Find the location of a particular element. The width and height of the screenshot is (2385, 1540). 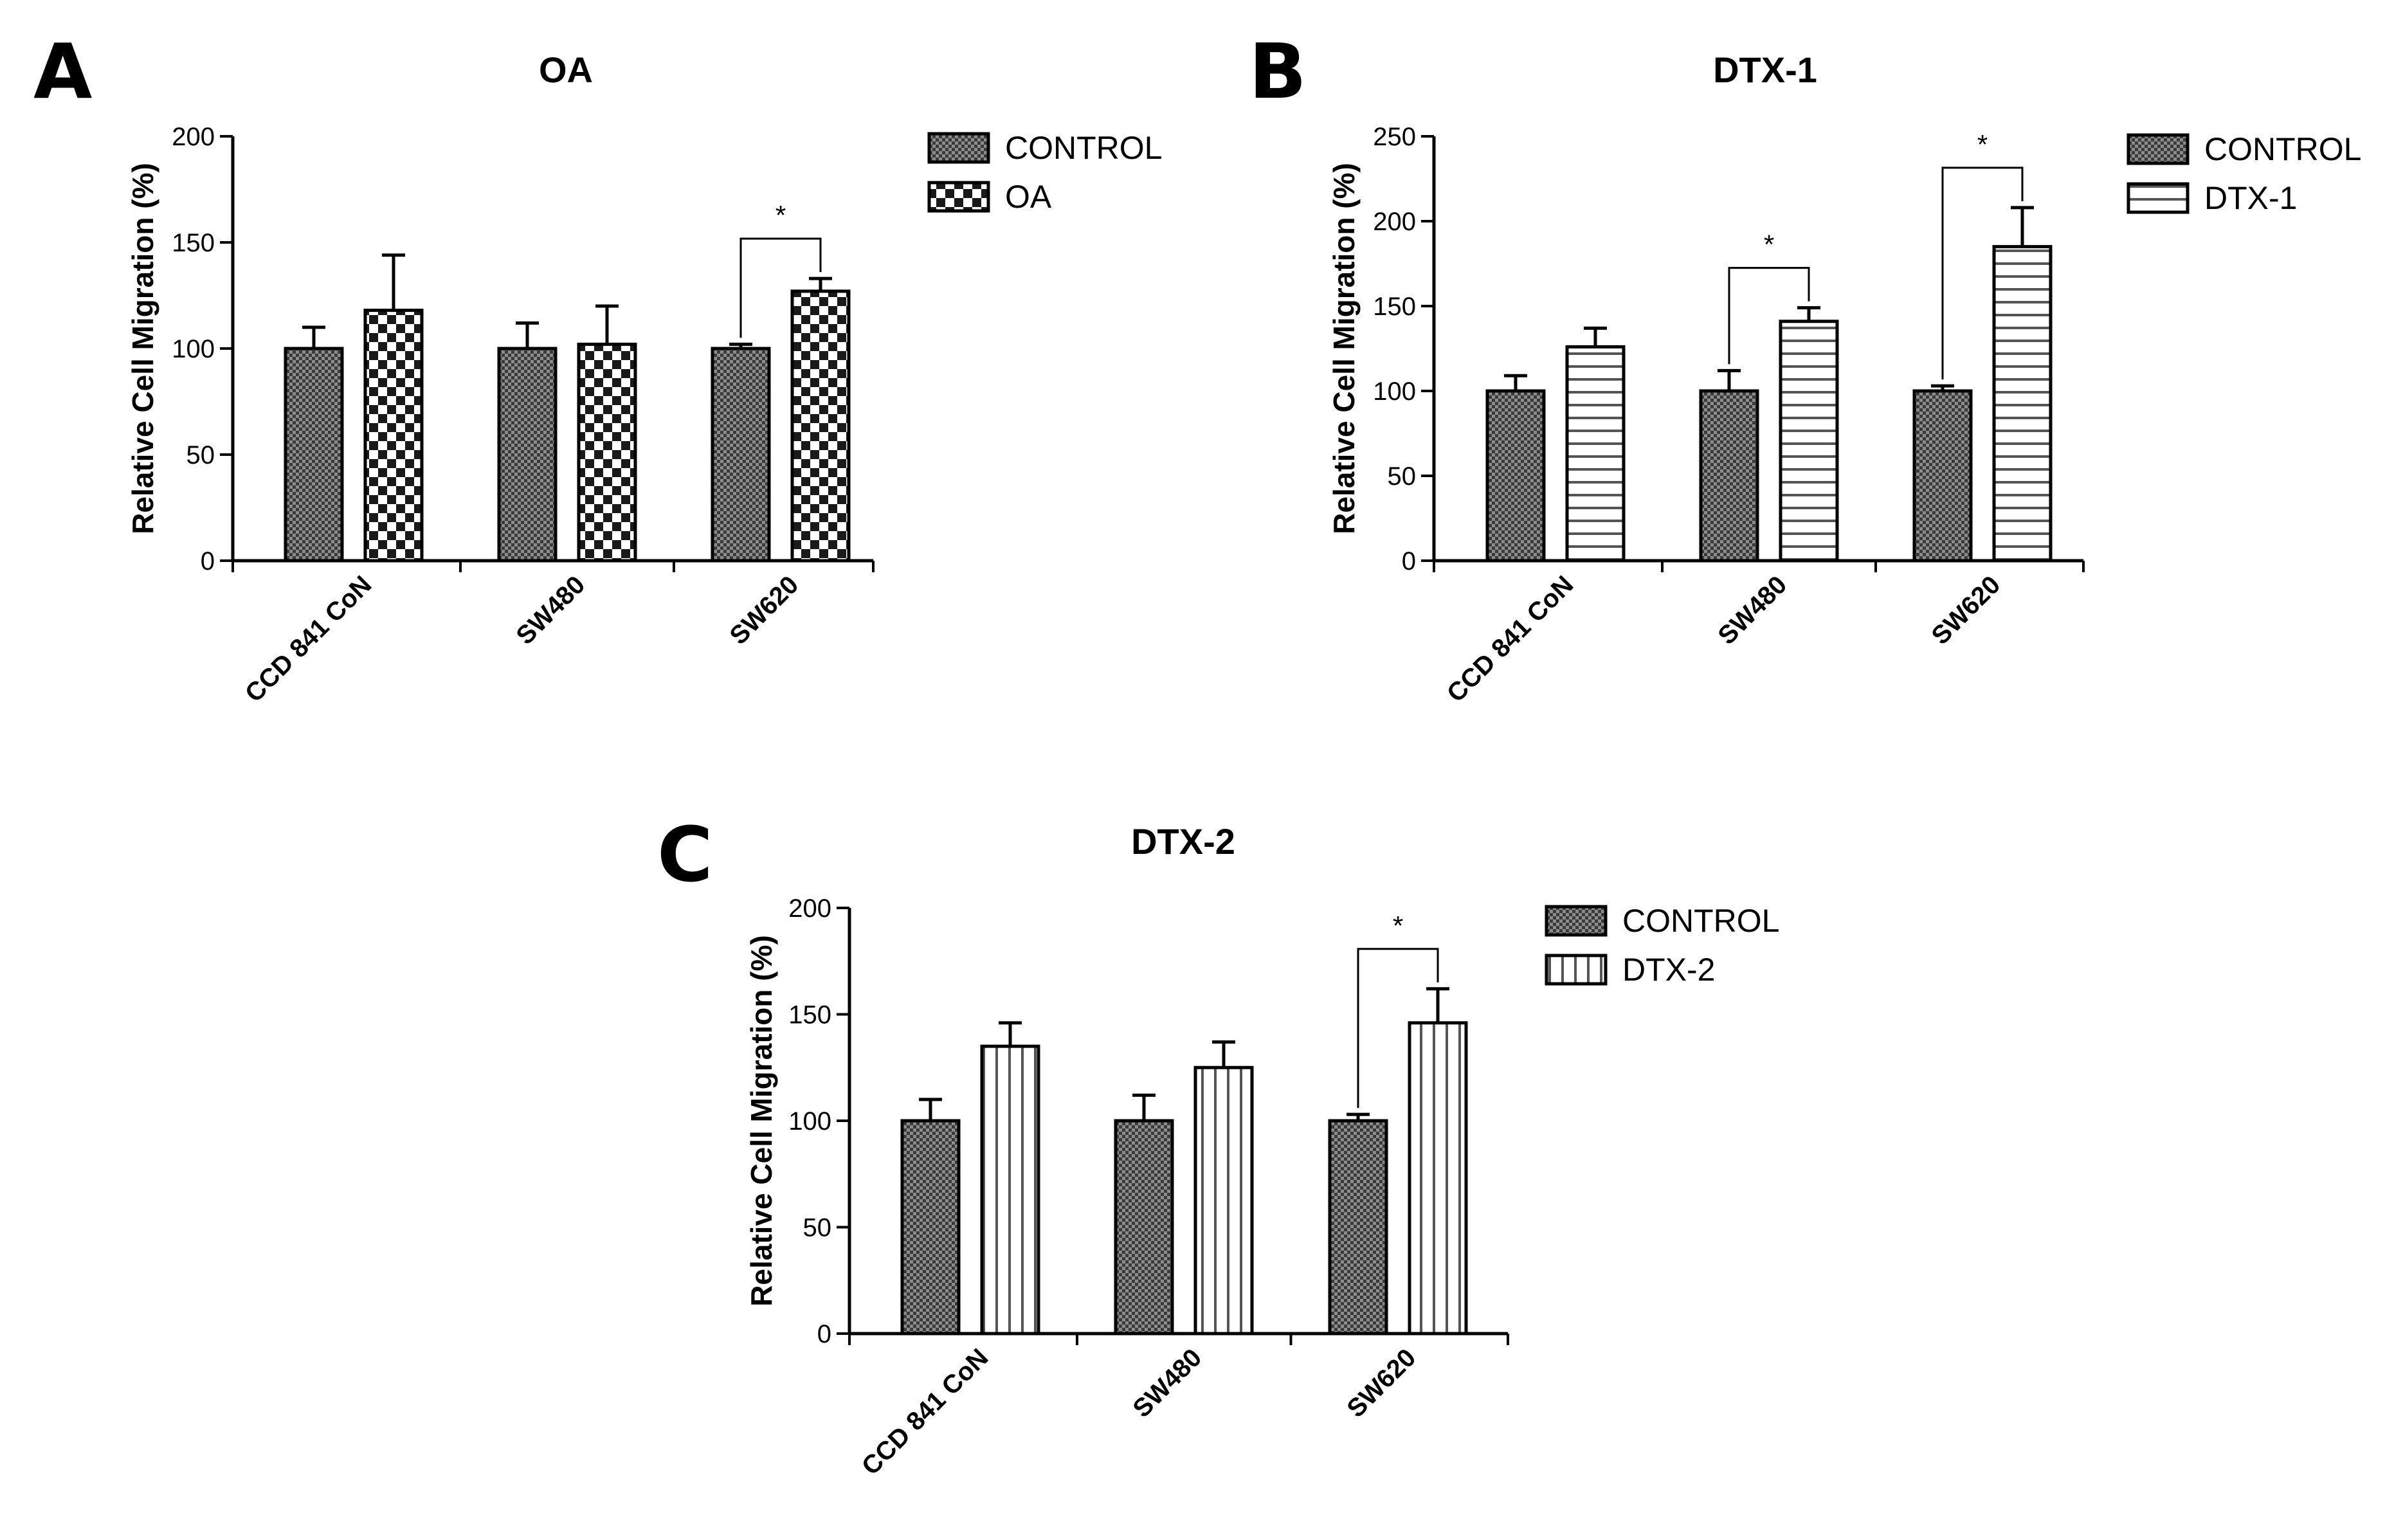

chart-title: OA is located at coordinates (566, 70).